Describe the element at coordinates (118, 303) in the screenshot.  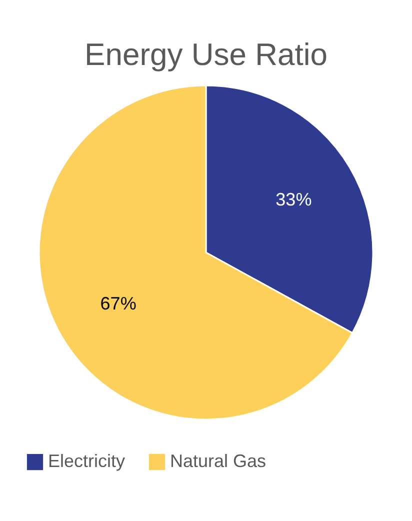
I see `data-label: 67%` at that location.